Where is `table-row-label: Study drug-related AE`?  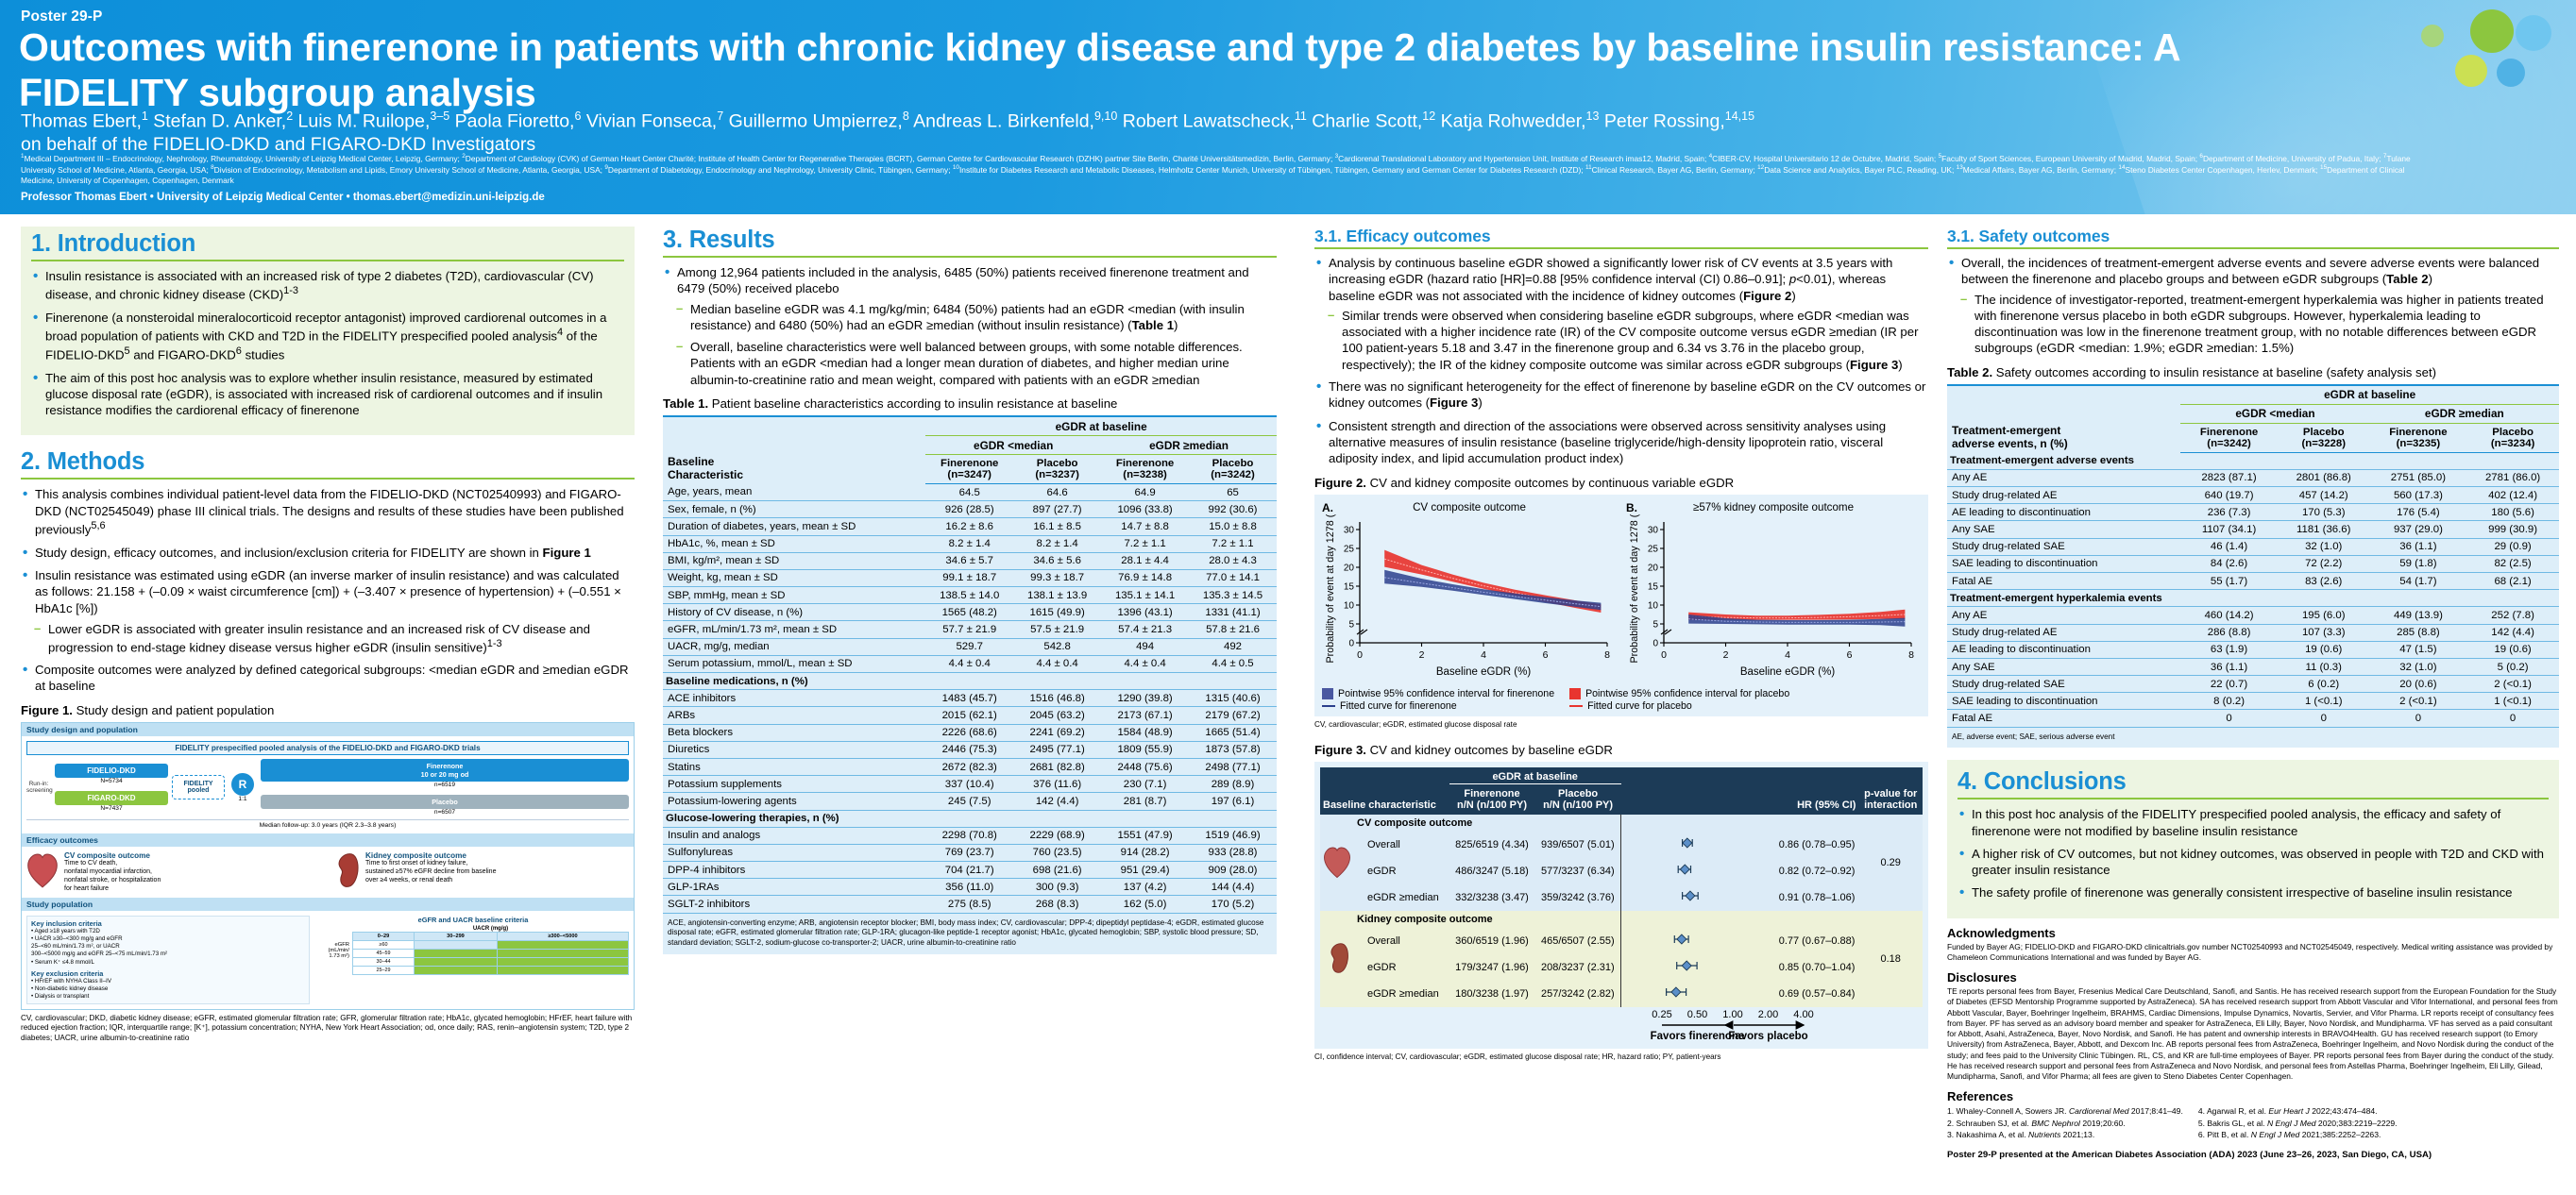
table-row-label: Study drug-related AE is located at coordinates (2064, 495).